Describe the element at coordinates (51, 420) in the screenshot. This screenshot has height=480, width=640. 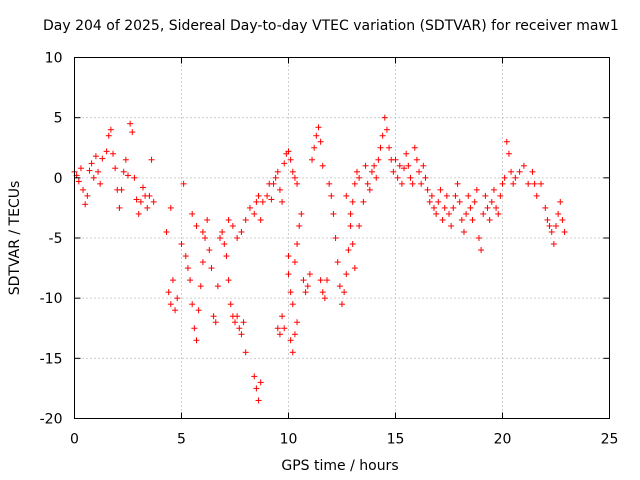
I see `y-tick-label: -20` at that location.